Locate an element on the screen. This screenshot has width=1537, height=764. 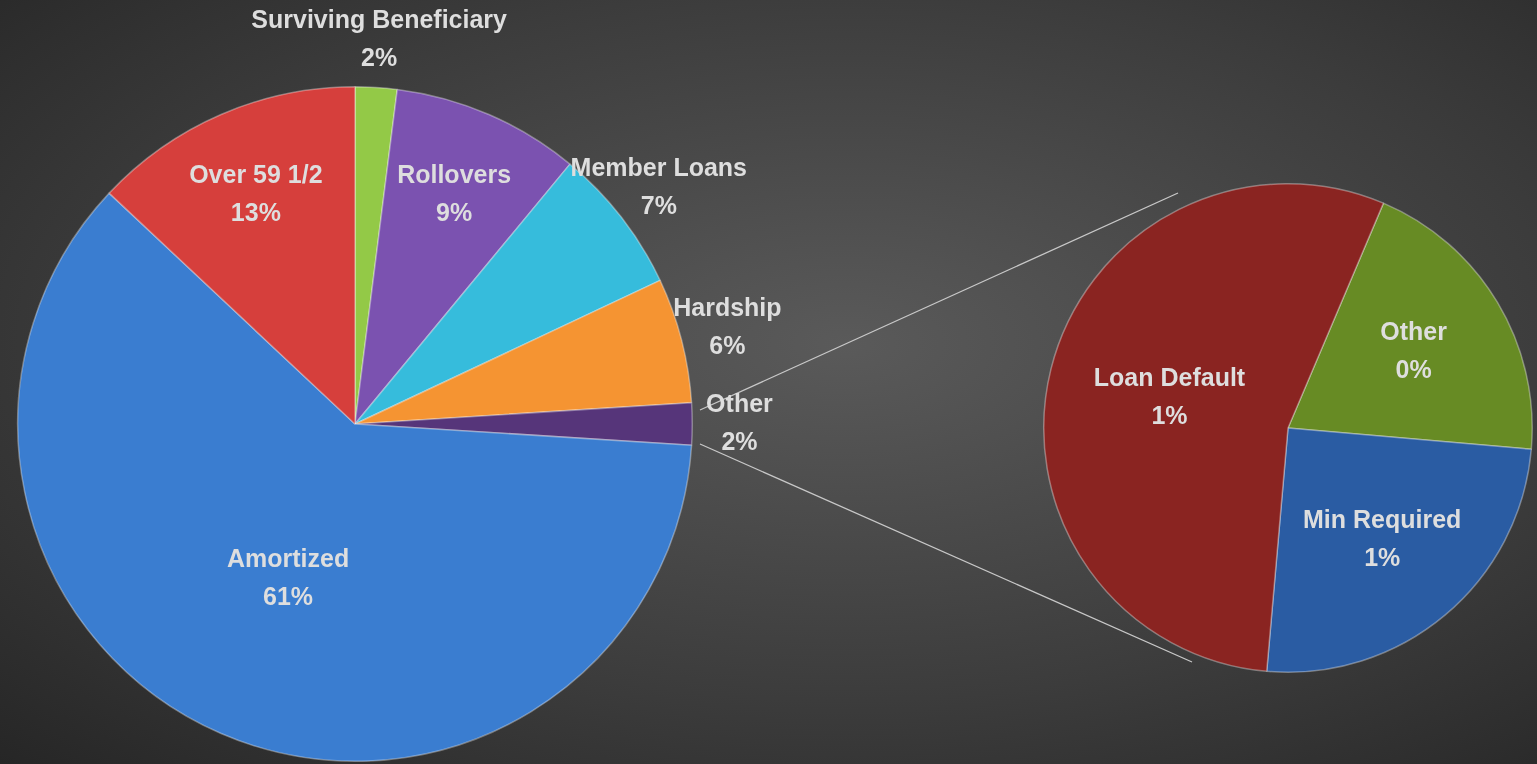
data-label: 2% is located at coordinates (379, 57).